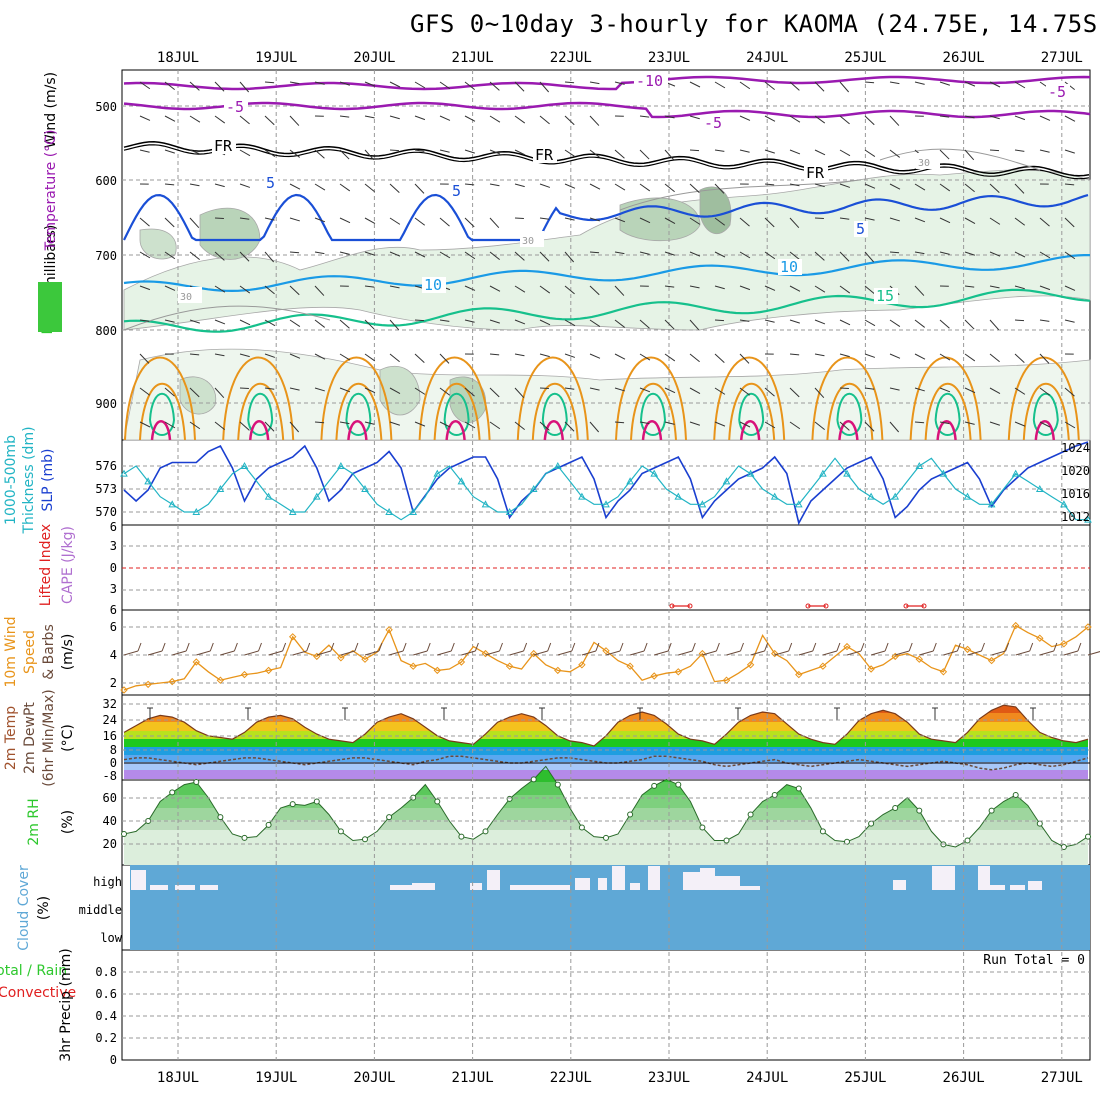 Image resolution: width=1100 pixels, height=1100 pixels. What do you see at coordinates (605, 489) in the screenshot?
I see `thickness-line` at bounding box center [605, 489].